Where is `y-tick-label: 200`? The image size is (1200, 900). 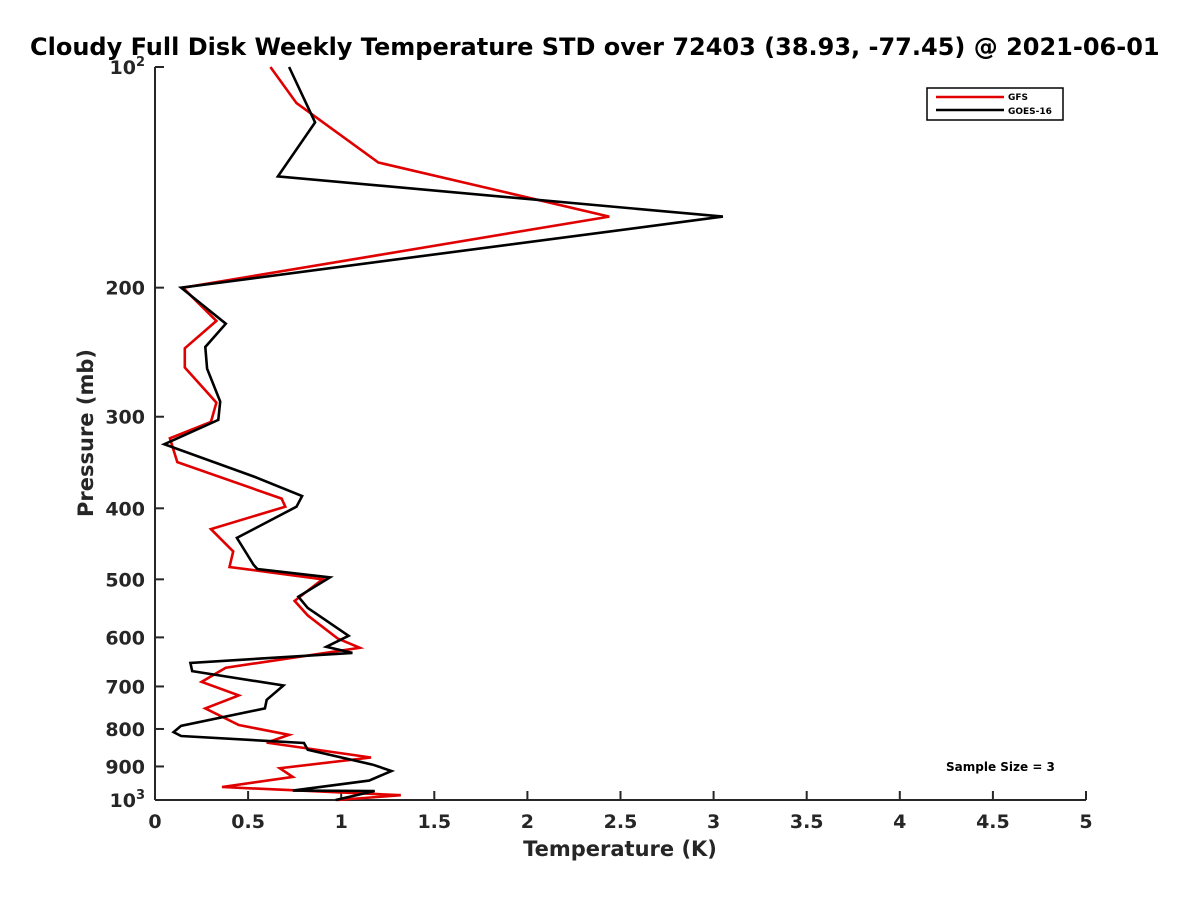 y-tick-label: 200 is located at coordinates (125, 289).